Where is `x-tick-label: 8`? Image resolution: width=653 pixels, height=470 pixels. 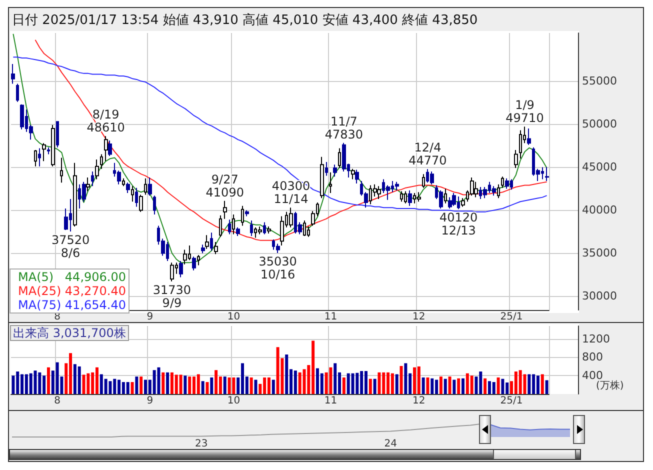
x-tick-label: 8 is located at coordinates (57, 401).